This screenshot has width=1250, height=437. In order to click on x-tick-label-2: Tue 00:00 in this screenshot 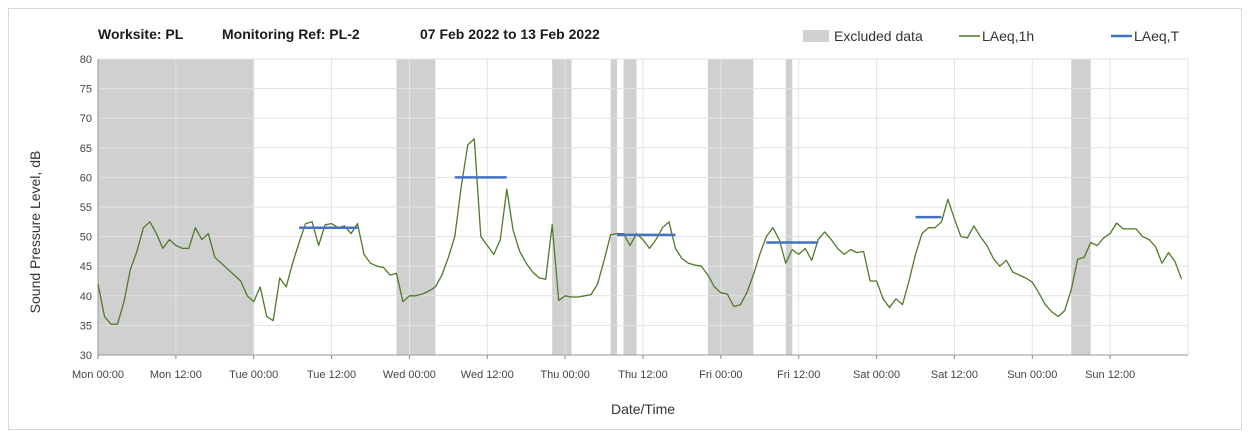, I will do `click(253, 375)`.